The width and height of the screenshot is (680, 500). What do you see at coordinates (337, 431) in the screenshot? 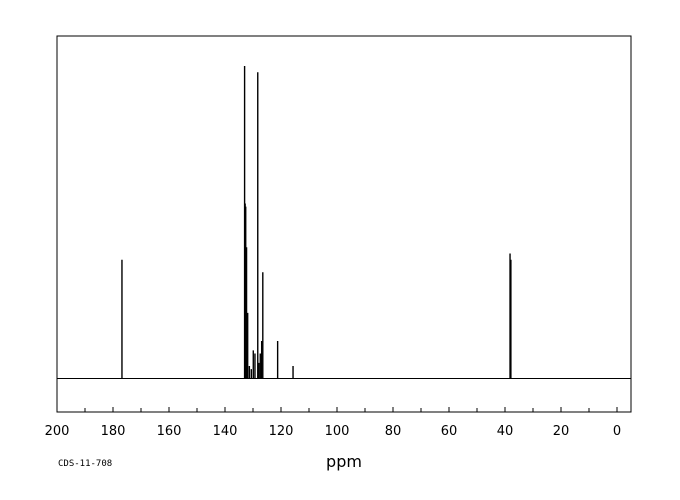
I see `tick-label-100: 100` at bounding box center [337, 431].